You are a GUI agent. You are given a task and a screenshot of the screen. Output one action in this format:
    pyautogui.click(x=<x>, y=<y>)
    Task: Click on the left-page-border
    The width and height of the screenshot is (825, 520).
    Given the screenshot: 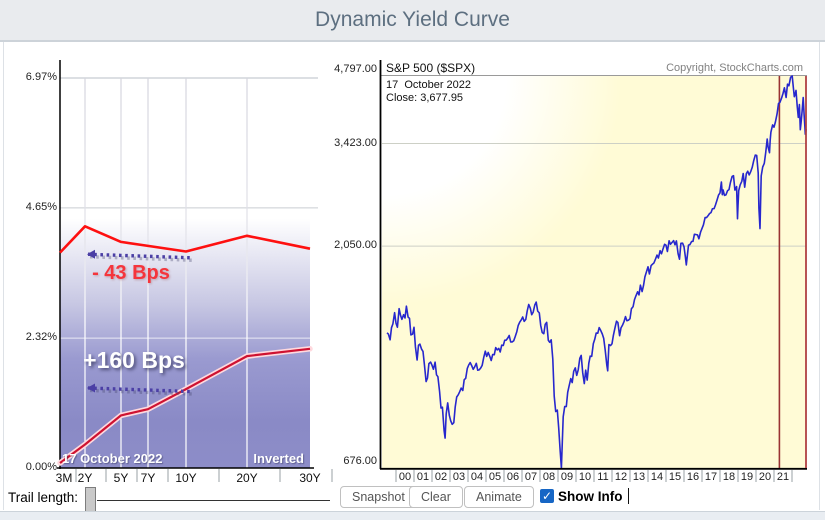 What is the action you would take?
    pyautogui.click(x=3, y=276)
    